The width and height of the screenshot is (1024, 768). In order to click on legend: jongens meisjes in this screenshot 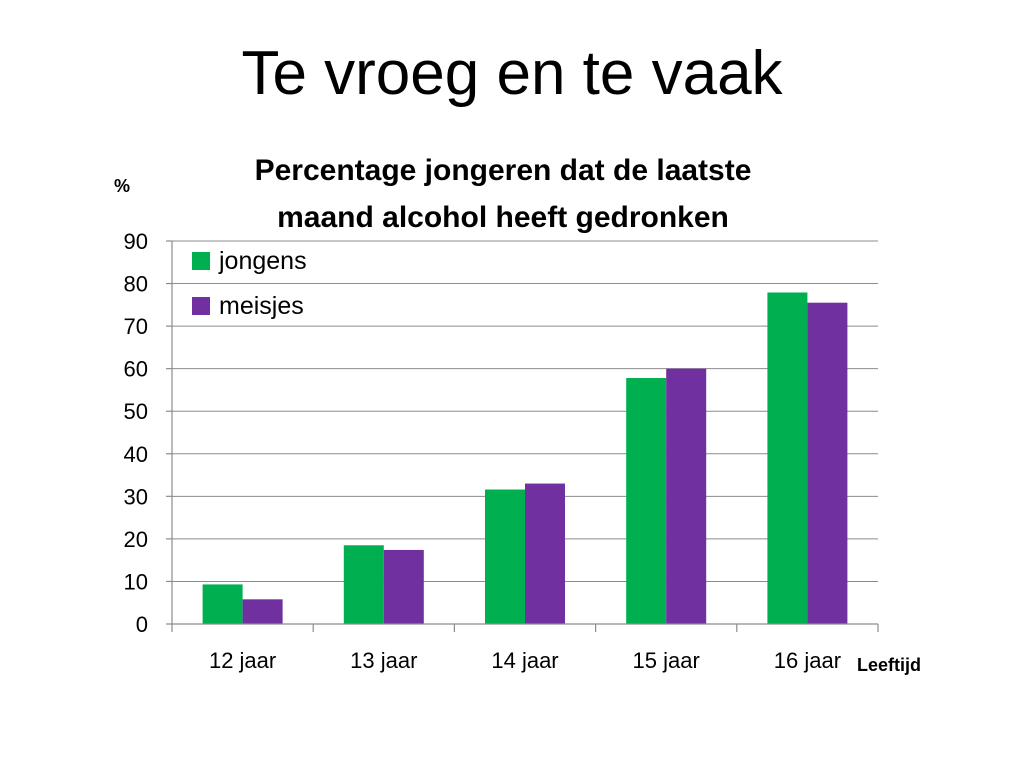, I will do `click(249, 283)`.